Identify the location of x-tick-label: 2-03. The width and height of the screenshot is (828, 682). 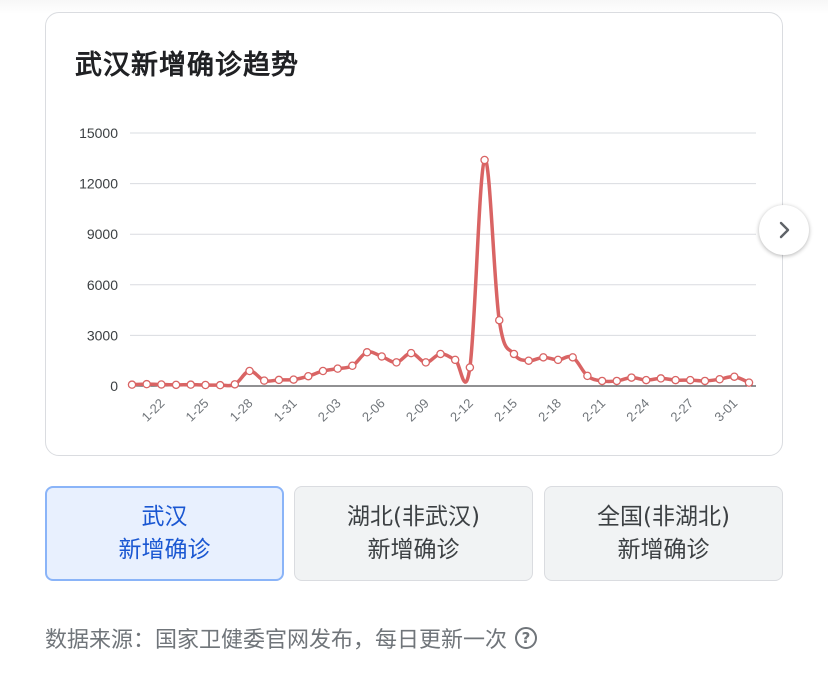
(329, 410).